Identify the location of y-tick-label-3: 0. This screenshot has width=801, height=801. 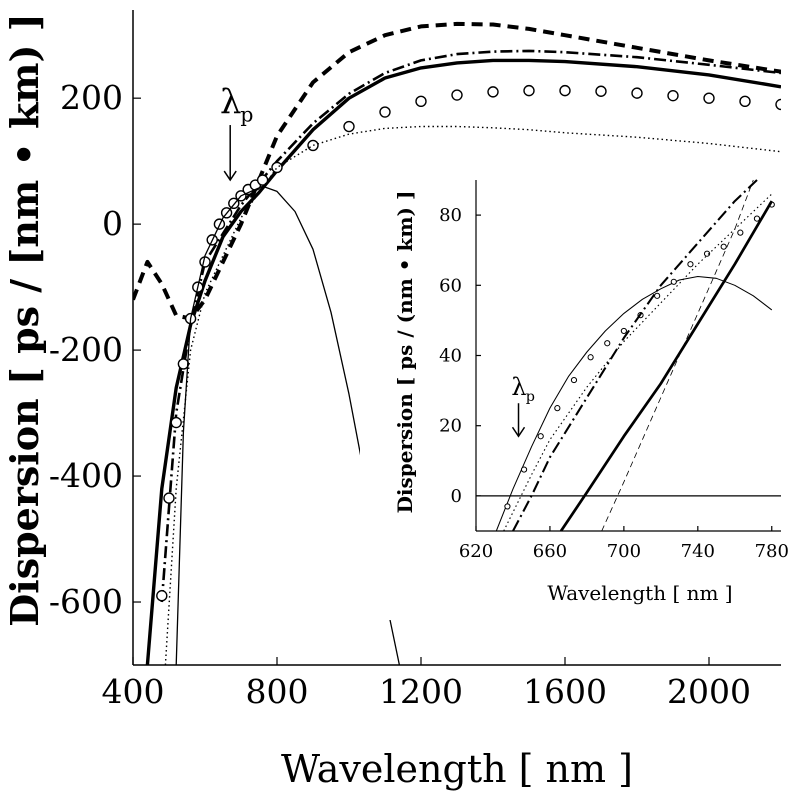
(112, 223).